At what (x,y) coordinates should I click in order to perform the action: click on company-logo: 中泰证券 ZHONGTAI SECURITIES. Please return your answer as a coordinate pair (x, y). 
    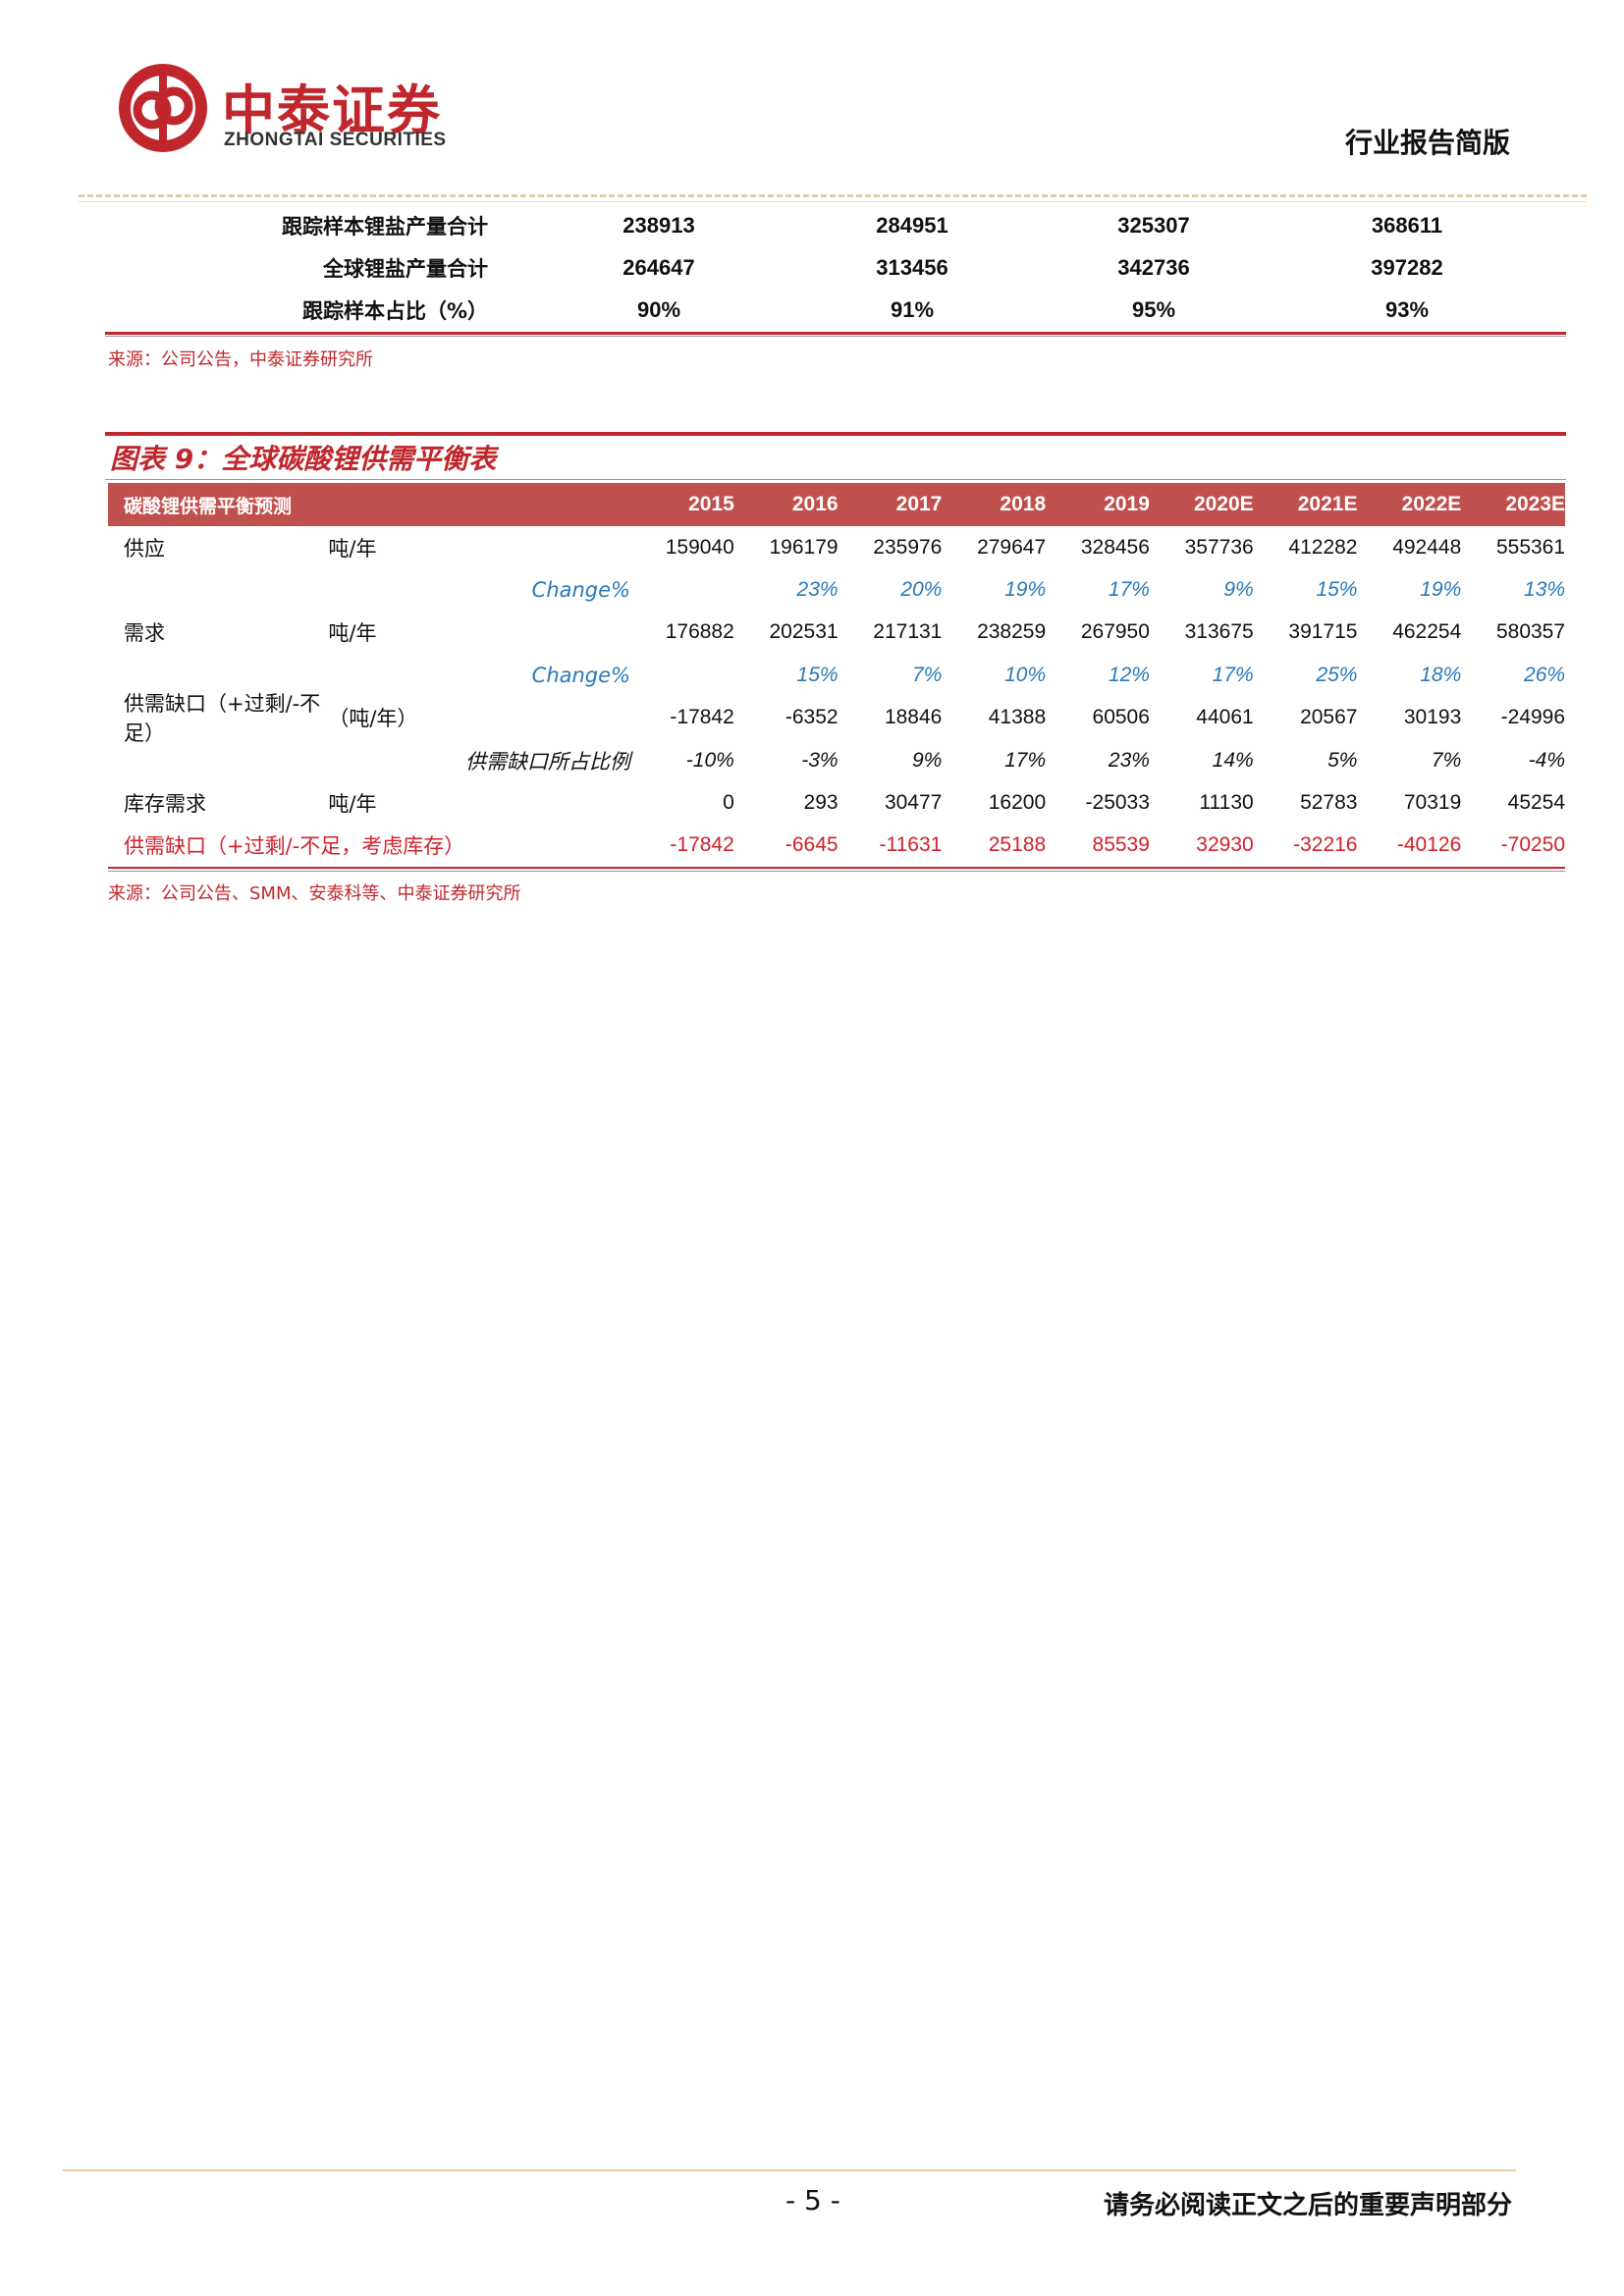
    Looking at the image, I should click on (302, 110).